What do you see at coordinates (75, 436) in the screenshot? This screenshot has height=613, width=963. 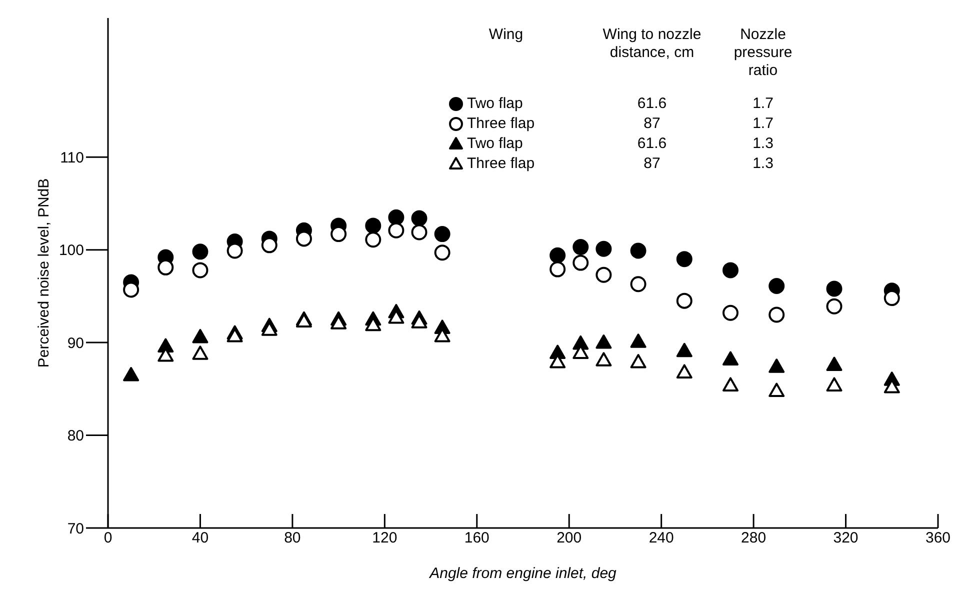 I see `y-tick-label: 80` at bounding box center [75, 436].